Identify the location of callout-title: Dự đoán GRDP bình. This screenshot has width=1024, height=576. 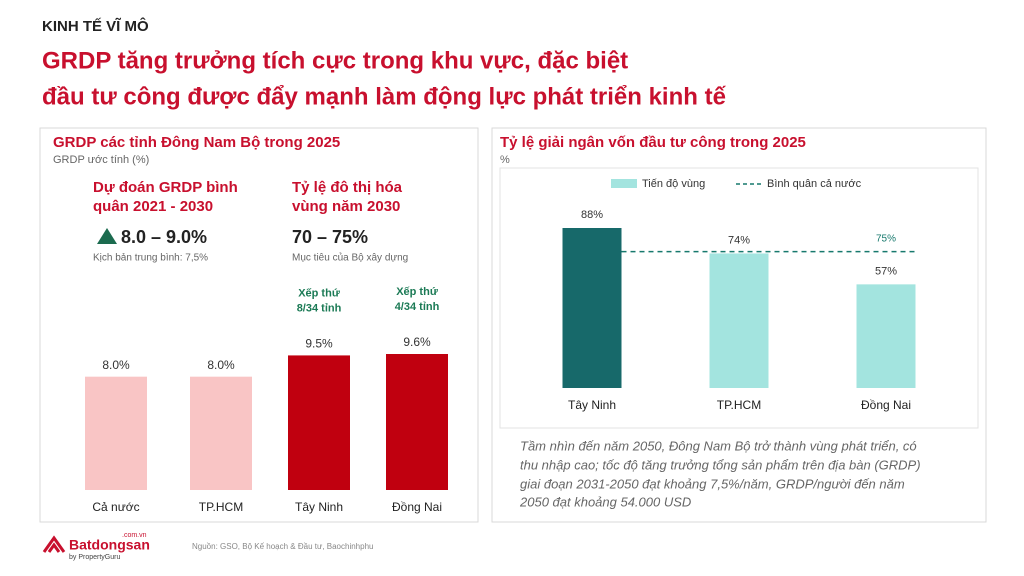
(165, 187).